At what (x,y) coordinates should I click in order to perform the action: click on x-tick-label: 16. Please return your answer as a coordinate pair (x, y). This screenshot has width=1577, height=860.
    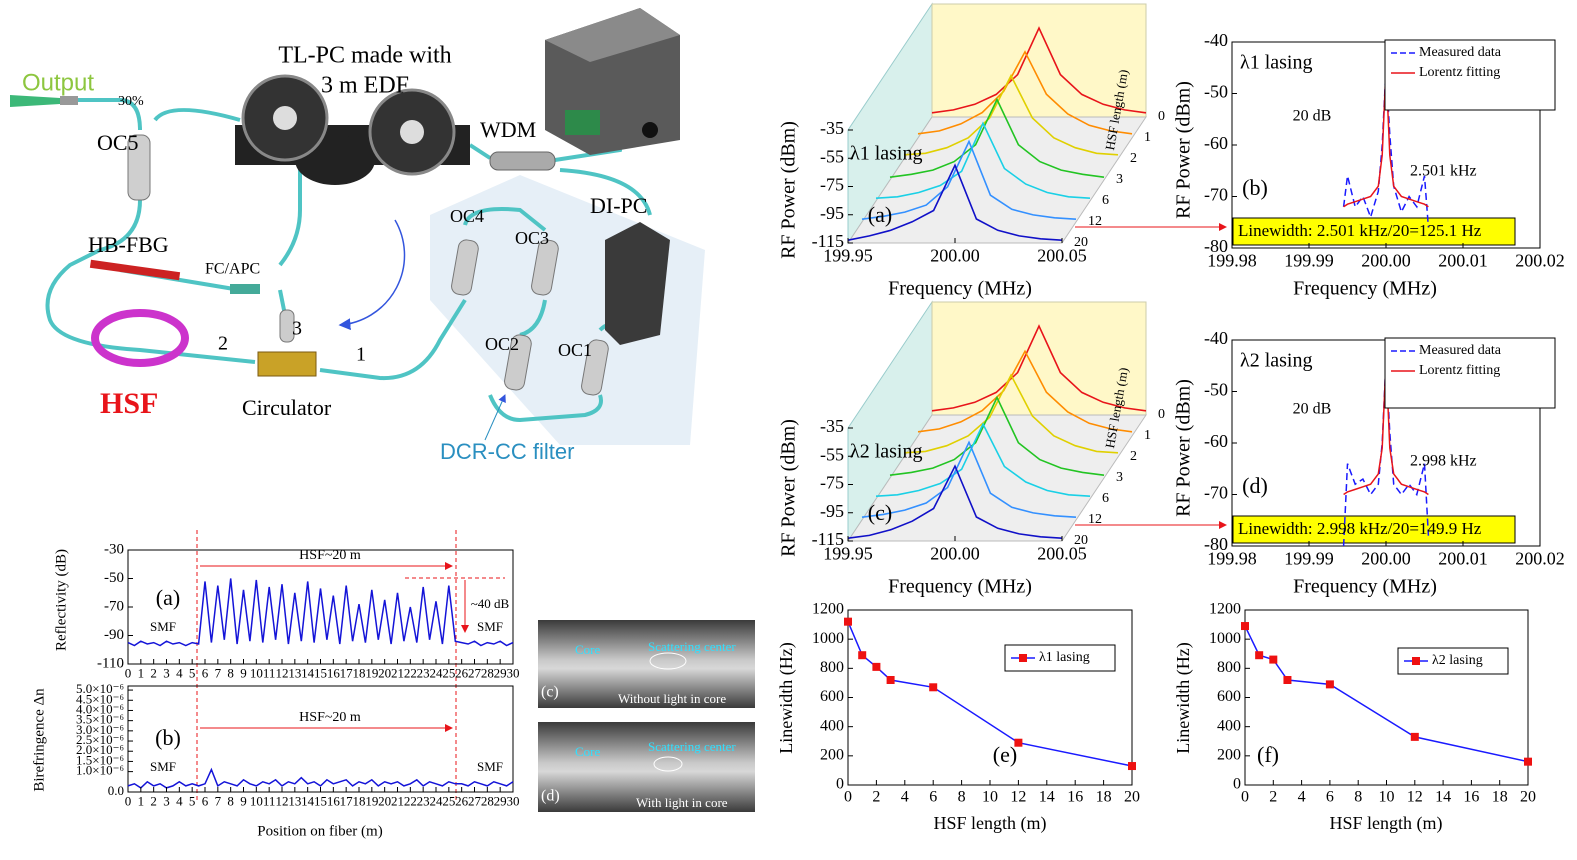
    Looking at the image, I should click on (1471, 796).